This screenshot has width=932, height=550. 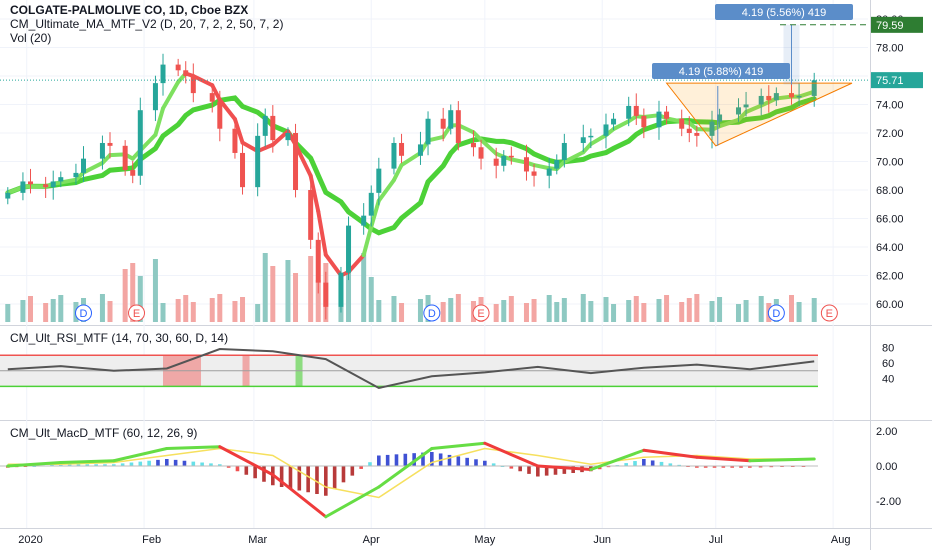 What do you see at coordinates (104, 433) in the screenshot?
I see `macd-indicator-label: CM_Ult_MacD_MTF (60, 12, 26, 9)` at bounding box center [104, 433].